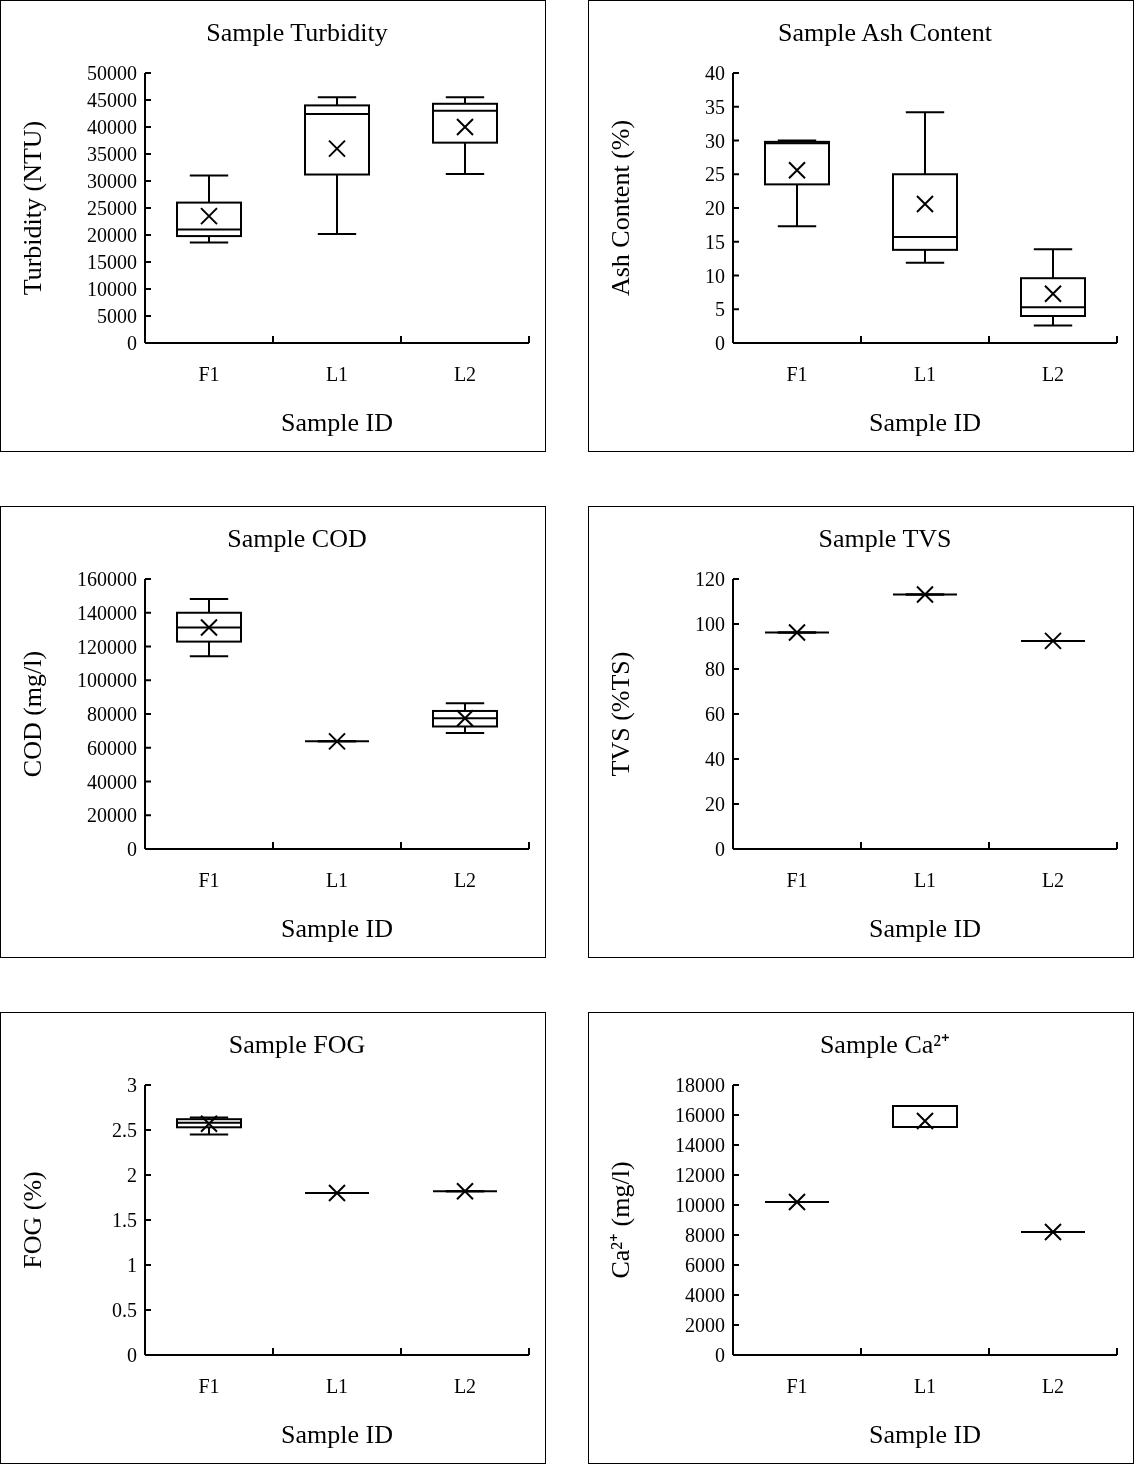 This screenshot has width=1138, height=1466. What do you see at coordinates (885, 538) in the screenshot?
I see `chart-title: Sample TVS` at bounding box center [885, 538].